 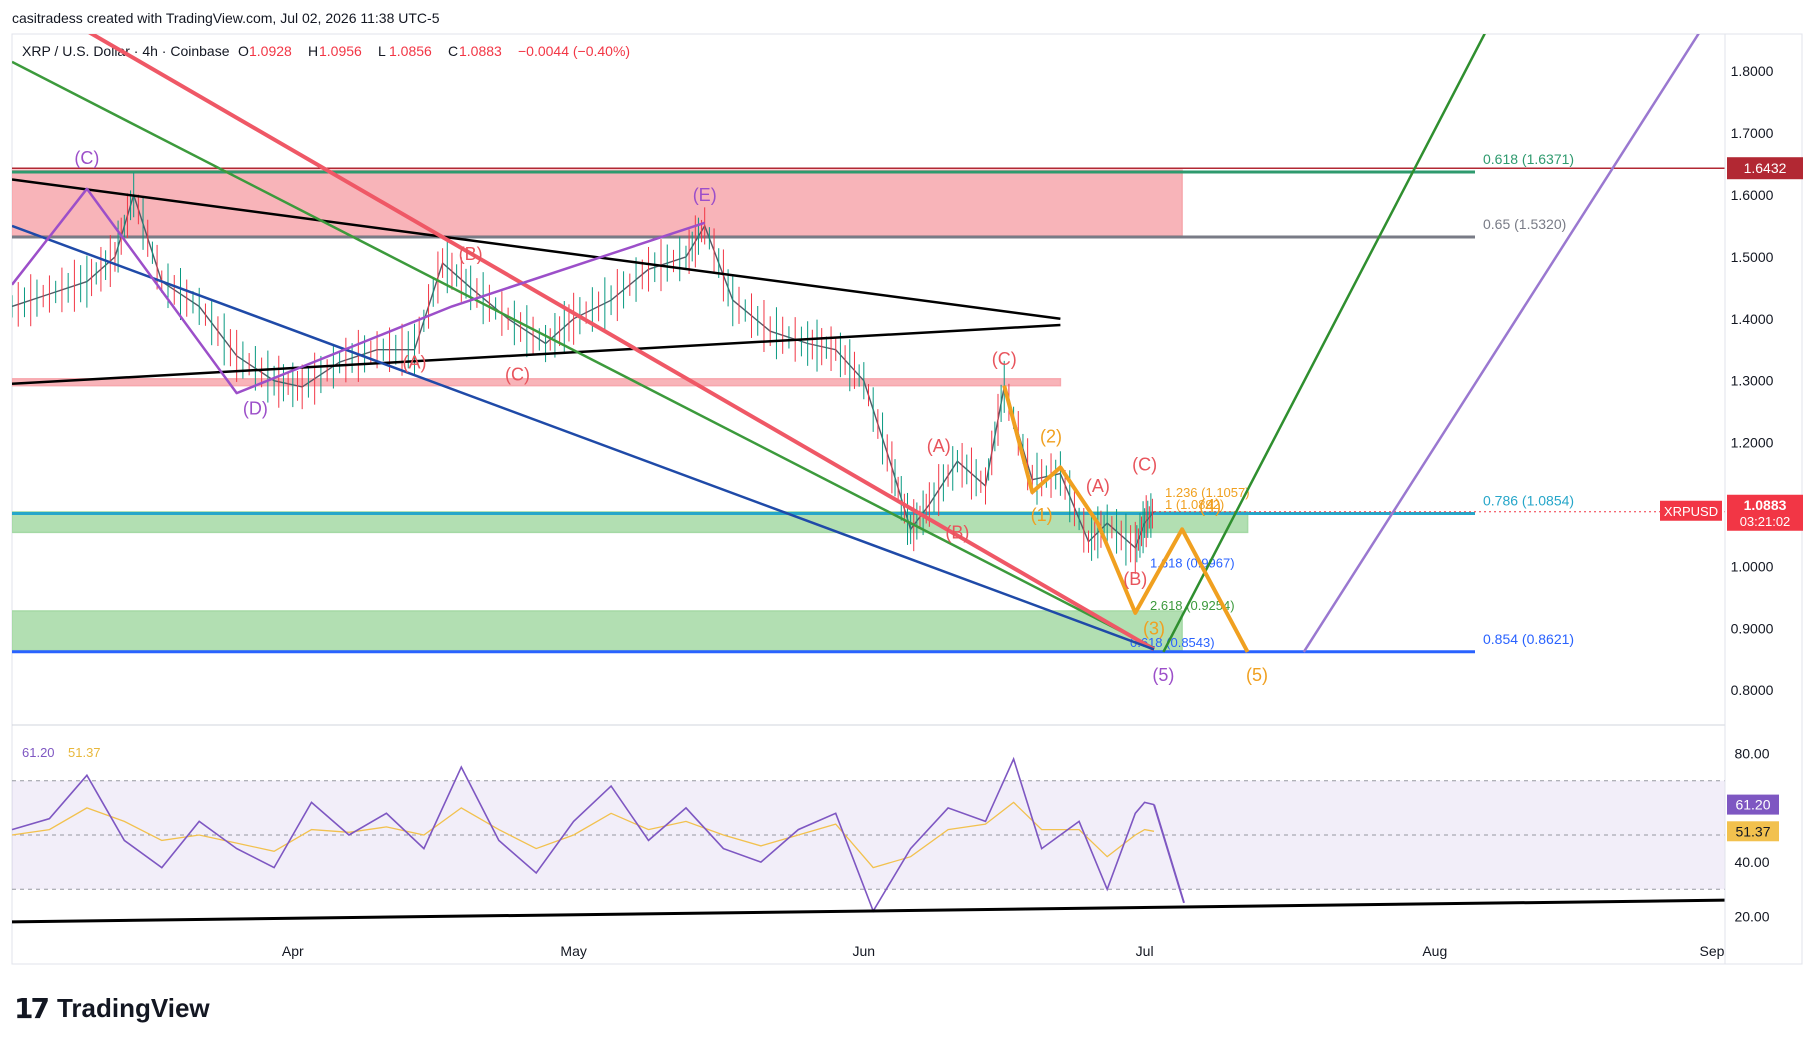 I want to click on orange-projection, so click(x=1126, y=519).